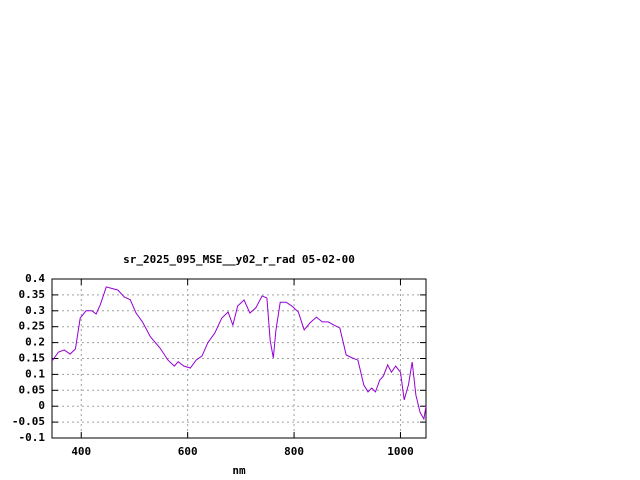 This screenshot has height=480, width=640. Describe the element at coordinates (400, 451) in the screenshot. I see `x-tick-label: 1000` at that location.